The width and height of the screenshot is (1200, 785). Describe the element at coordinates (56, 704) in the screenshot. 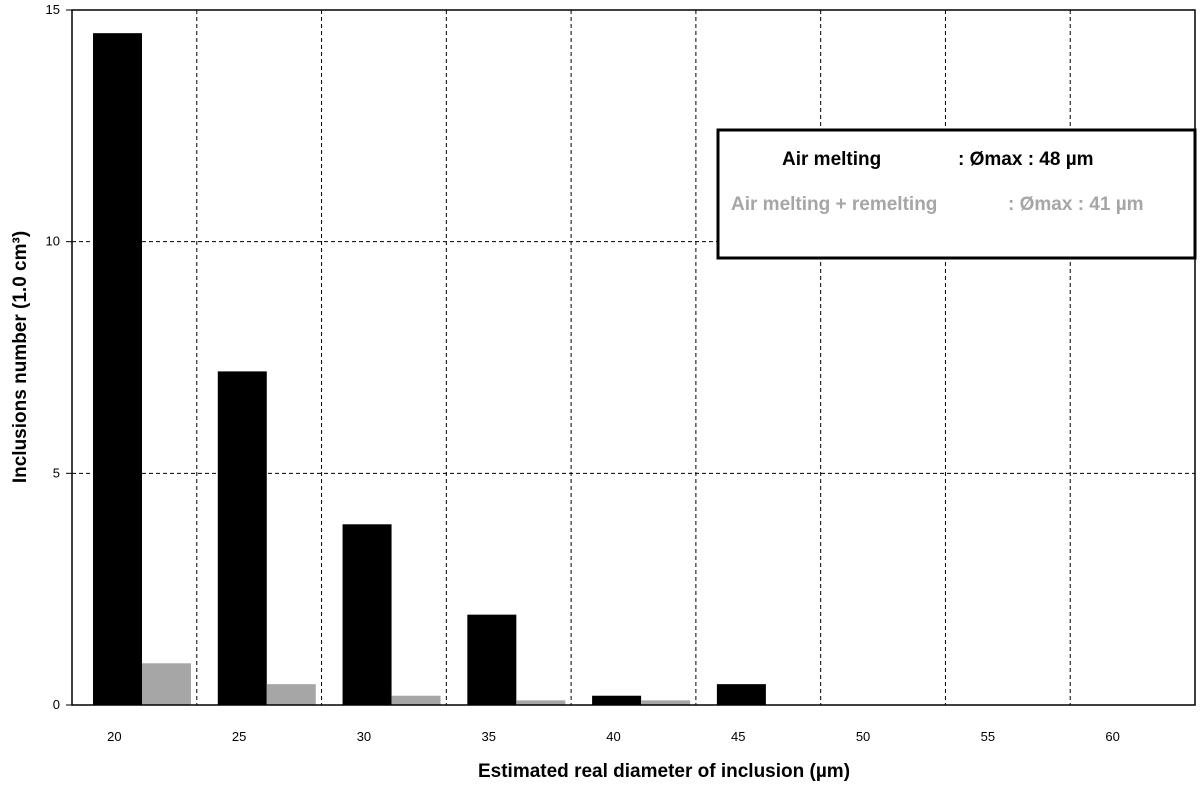

I see `y-tick-label: 0` at that location.